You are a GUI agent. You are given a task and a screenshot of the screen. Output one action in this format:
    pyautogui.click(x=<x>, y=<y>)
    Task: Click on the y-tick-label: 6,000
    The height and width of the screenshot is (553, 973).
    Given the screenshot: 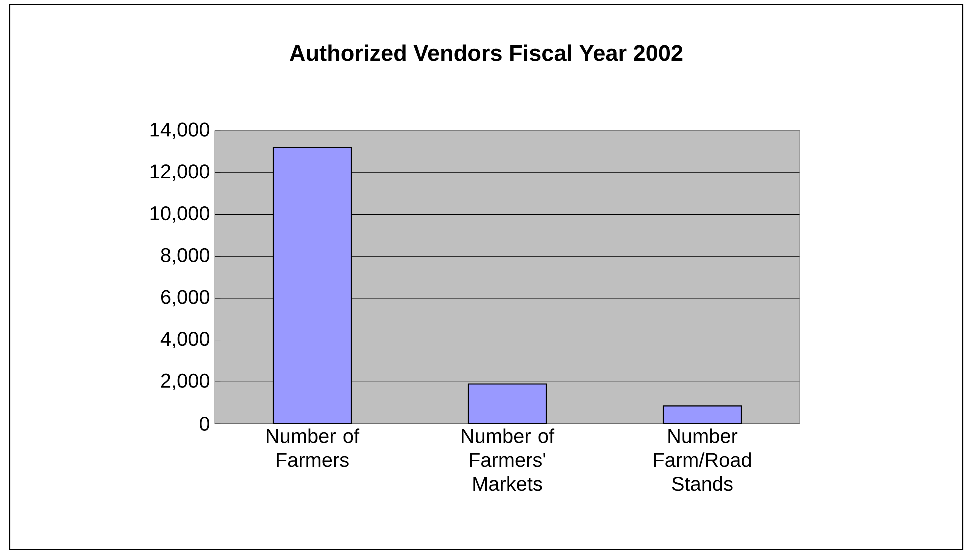 What is the action you would take?
    pyautogui.click(x=185, y=298)
    